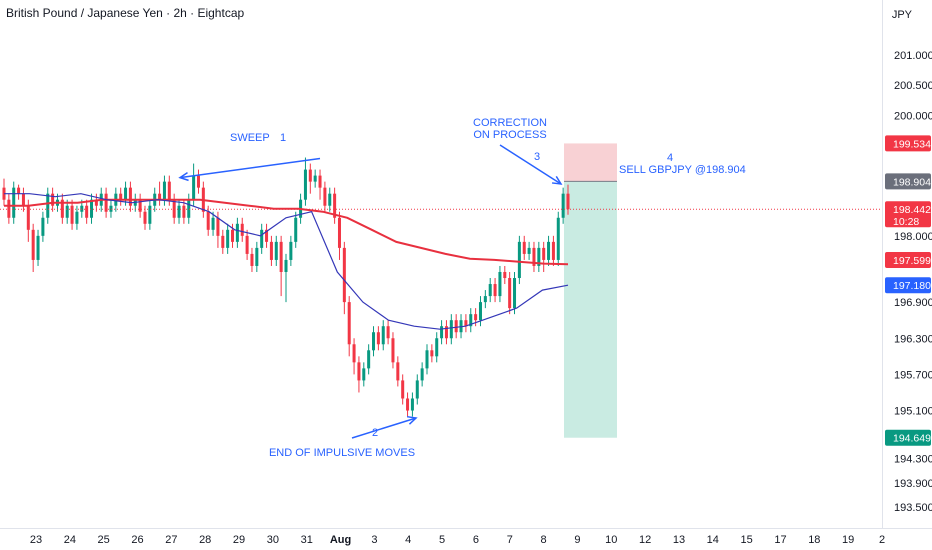 This screenshot has width=932, height=550. Describe the element at coordinates (384, 428) in the screenshot. I see `impulse-arrow` at that location.